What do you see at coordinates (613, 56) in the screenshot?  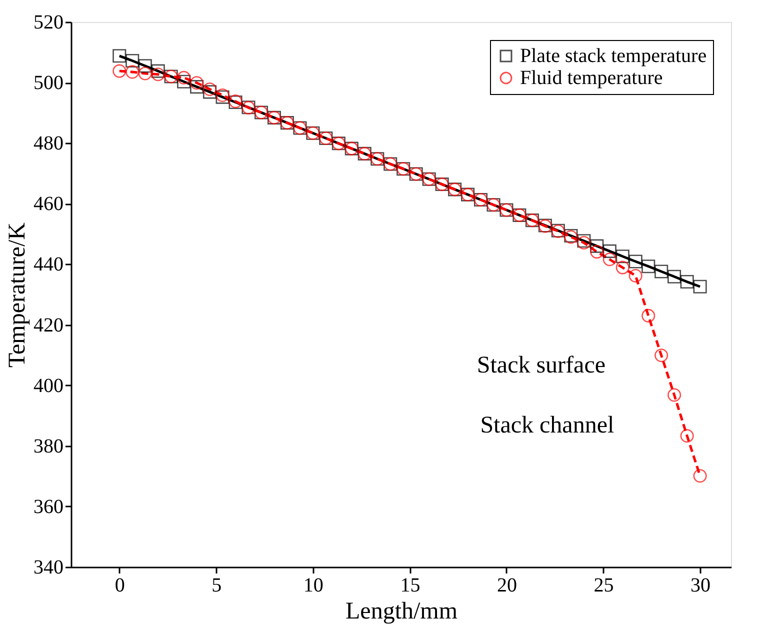 I see `legend-label: Plate stack temperature` at bounding box center [613, 56].